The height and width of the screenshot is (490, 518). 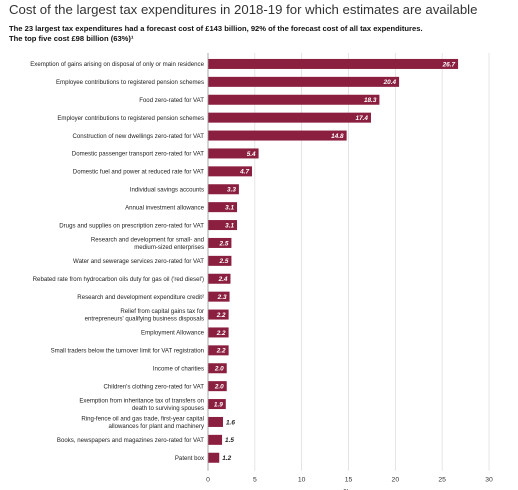 I want to click on data-label: 20.4, so click(x=390, y=82).